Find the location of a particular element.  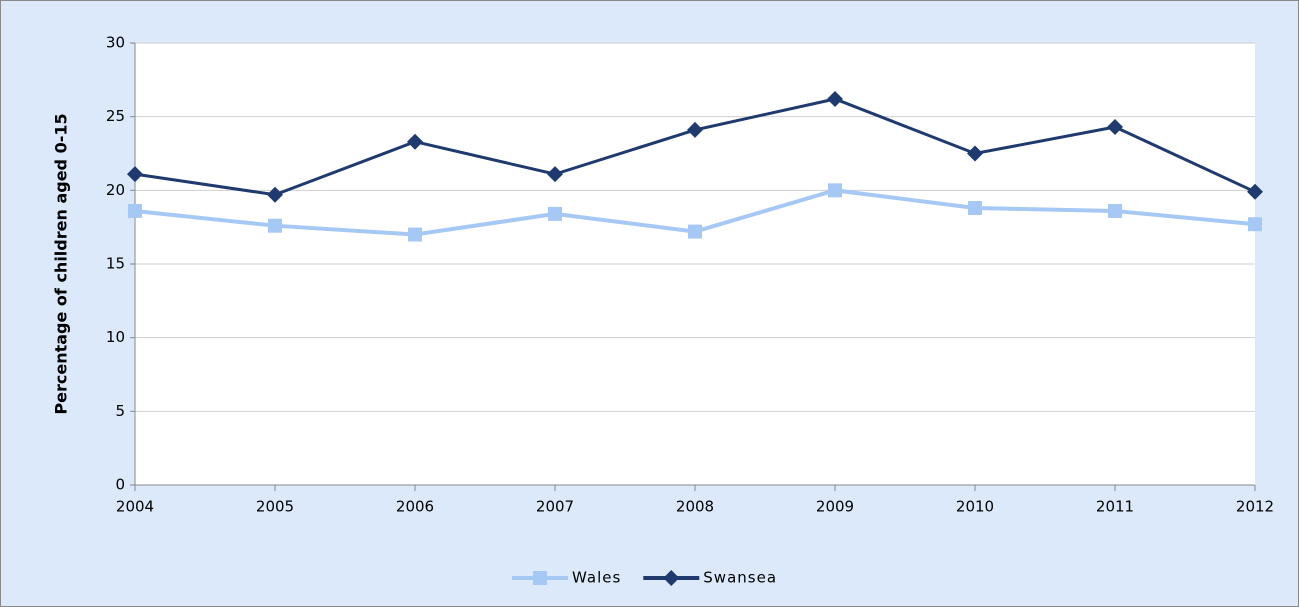

x-tick-label: 2012 is located at coordinates (1255, 507).